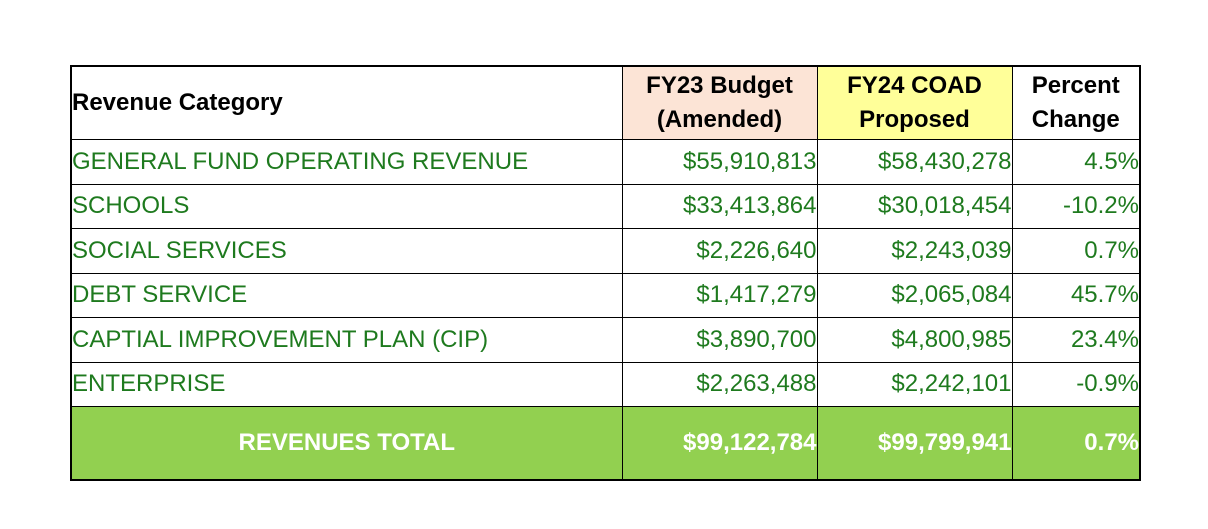 Image resolution: width=1208 pixels, height=529 pixels. What do you see at coordinates (719, 443) in the screenshot?
I see `total-fy23-value: $99,122,784` at bounding box center [719, 443].